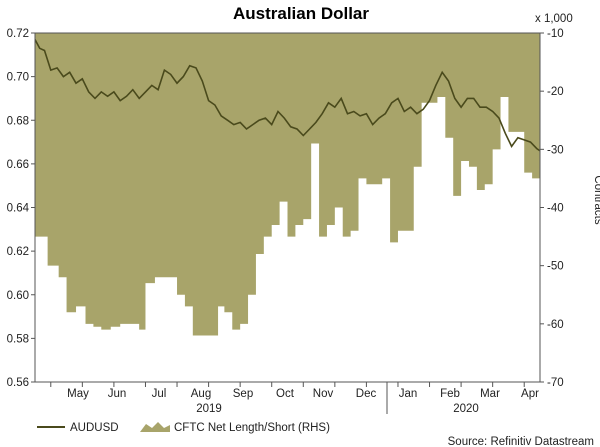 This screenshot has height=447, width=600. I want to click on left-tick-label: 0.60, so click(18, 296).